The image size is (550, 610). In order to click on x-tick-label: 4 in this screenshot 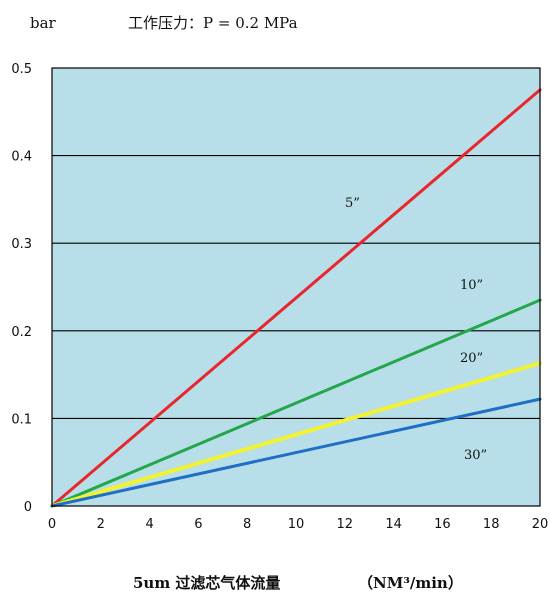, I will do `click(149, 524)`.